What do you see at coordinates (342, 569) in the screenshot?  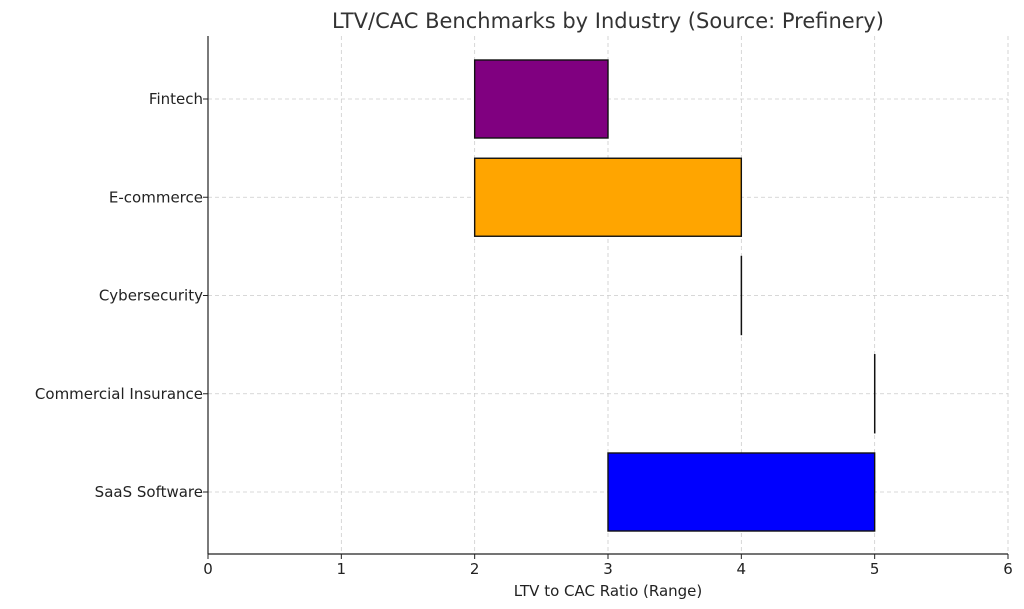 I see `x-tick-label: 1` at bounding box center [342, 569].